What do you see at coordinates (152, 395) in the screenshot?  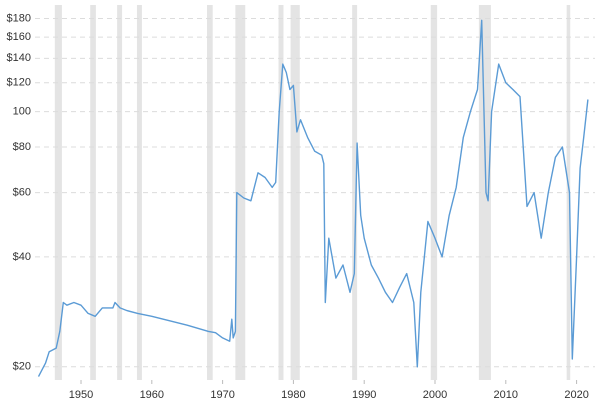 I see `x-tick-label: 1960` at bounding box center [152, 395].